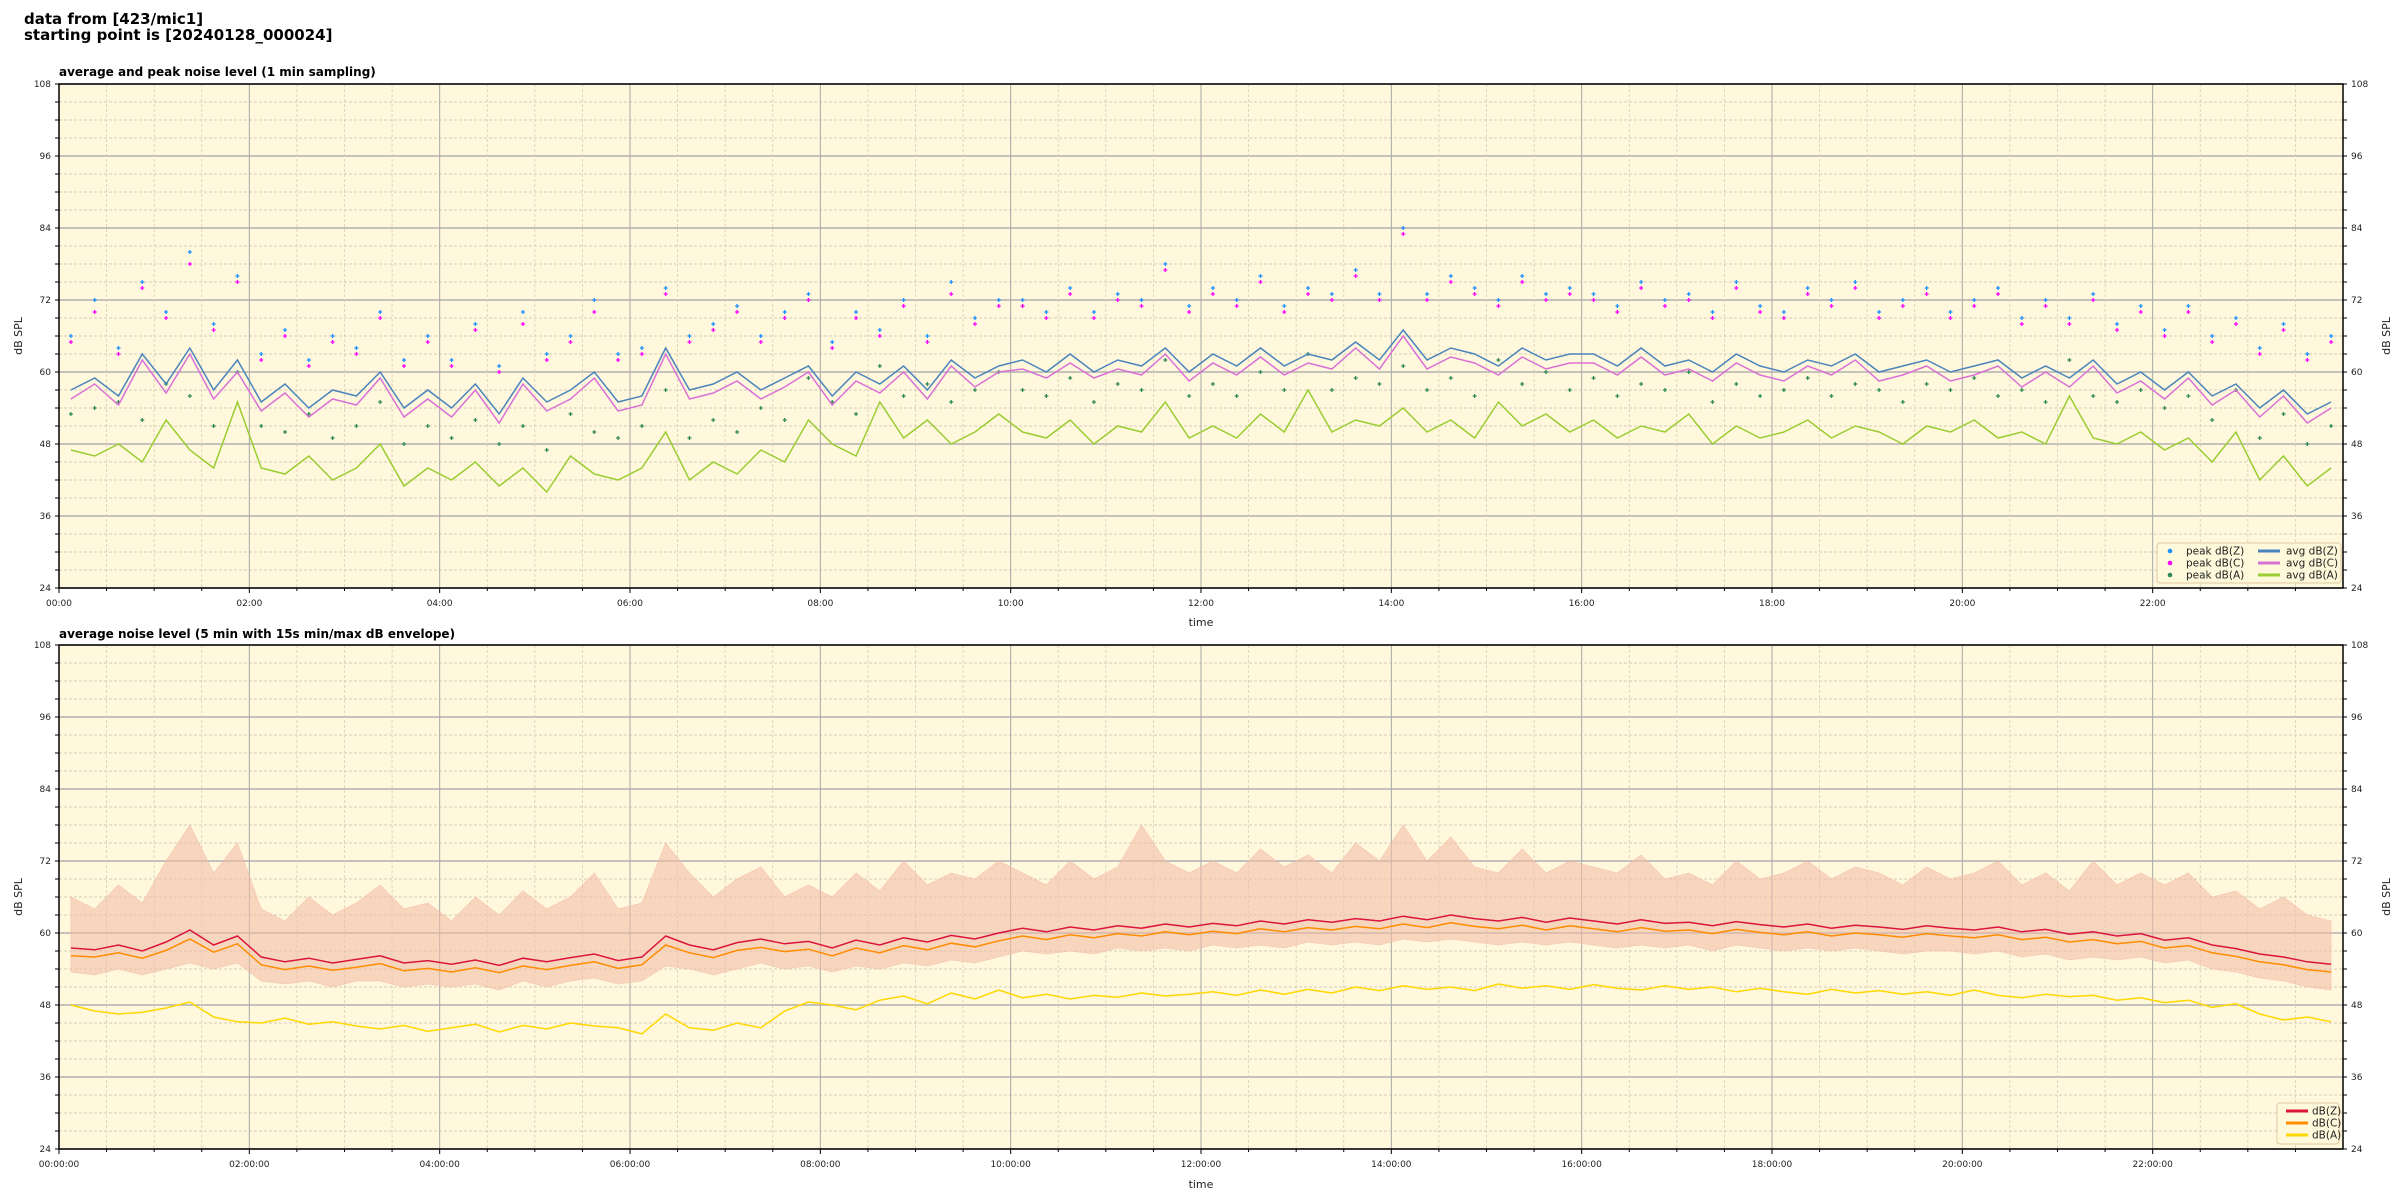 This screenshot has width=2400, height=1200. Describe the element at coordinates (2308, 1123) in the screenshot. I see `bottom-legend: dB(Z)dB(C)dB(A)` at that location.